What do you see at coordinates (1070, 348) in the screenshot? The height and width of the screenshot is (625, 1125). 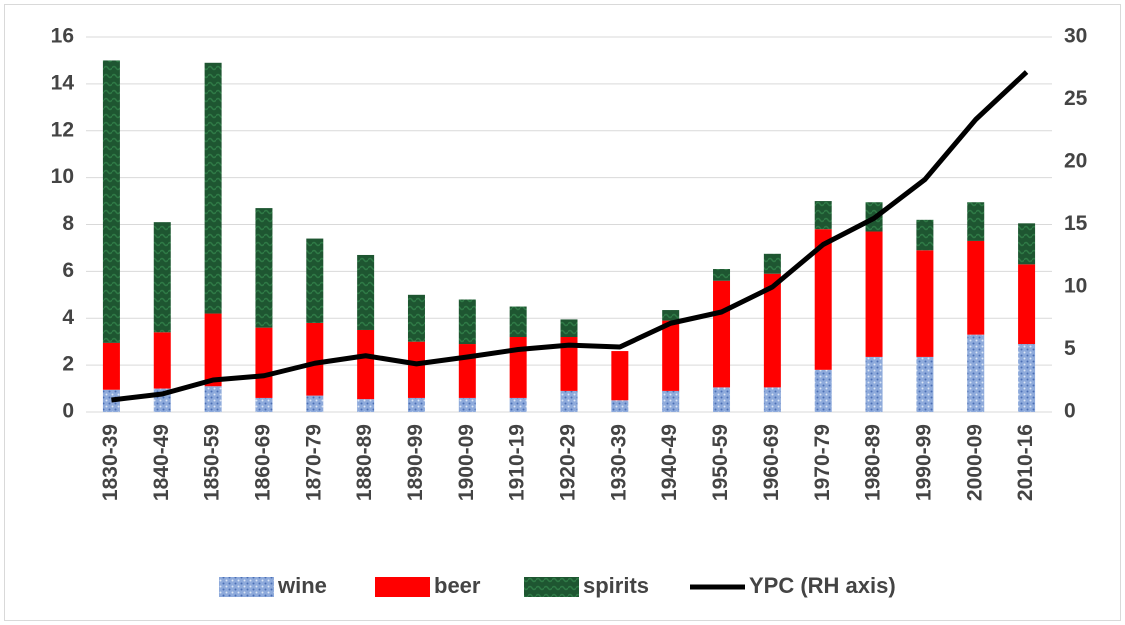 I see `y2-tick-label: 5` at bounding box center [1070, 348].